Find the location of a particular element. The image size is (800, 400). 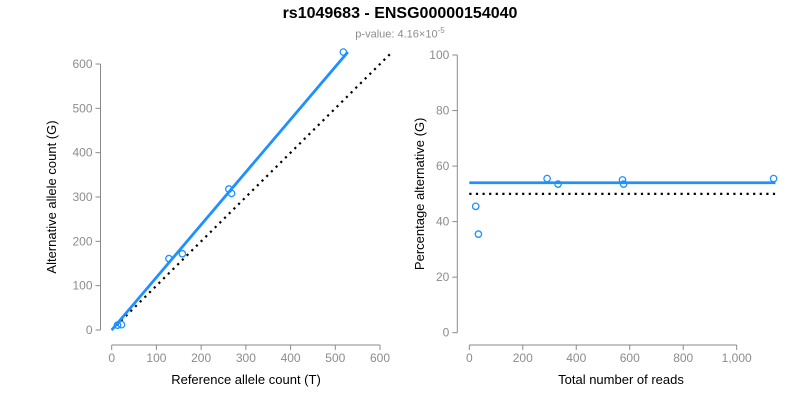

y-tick-label: 500 is located at coordinates (82, 108).